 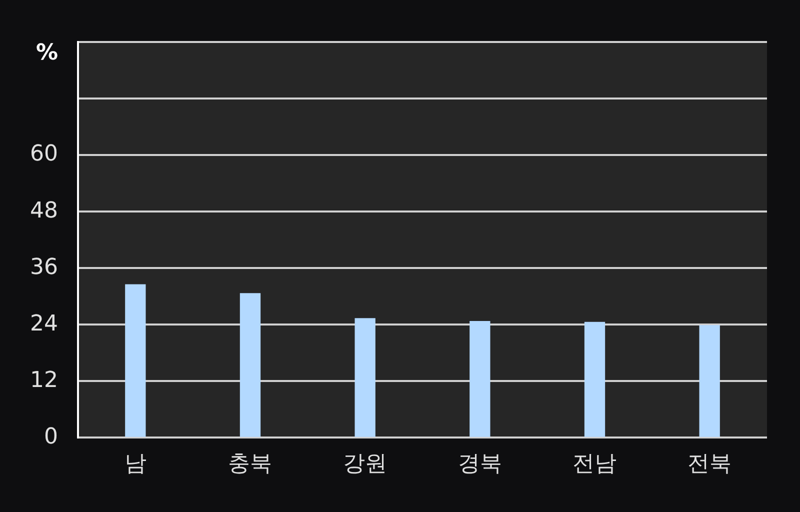 What do you see at coordinates (44, 323) in the screenshot?
I see `y-tick-label: 24` at bounding box center [44, 323].